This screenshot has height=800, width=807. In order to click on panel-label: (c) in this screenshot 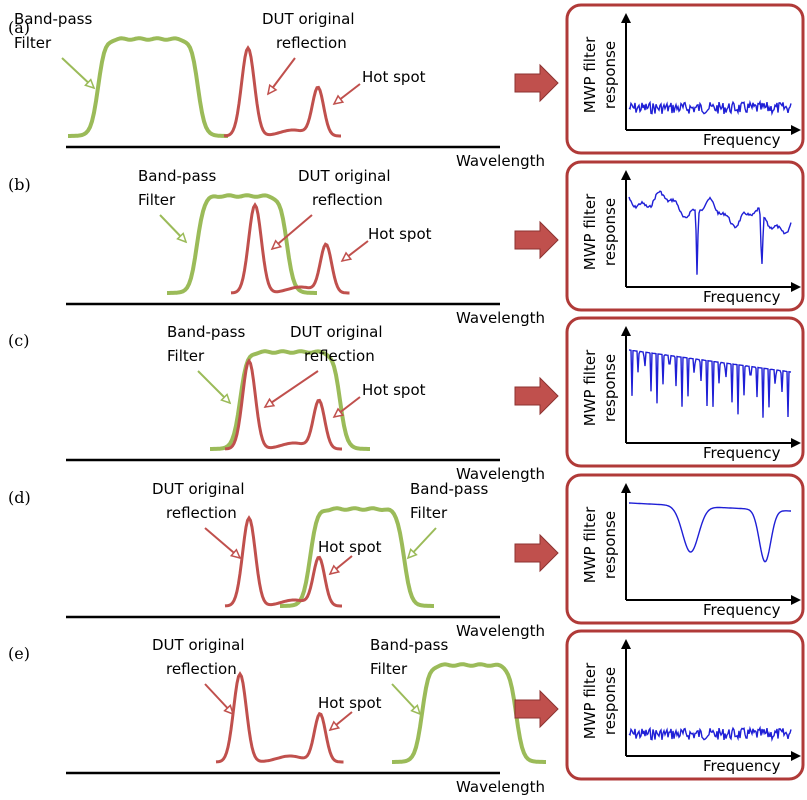, I will do `click(18, 340)`.